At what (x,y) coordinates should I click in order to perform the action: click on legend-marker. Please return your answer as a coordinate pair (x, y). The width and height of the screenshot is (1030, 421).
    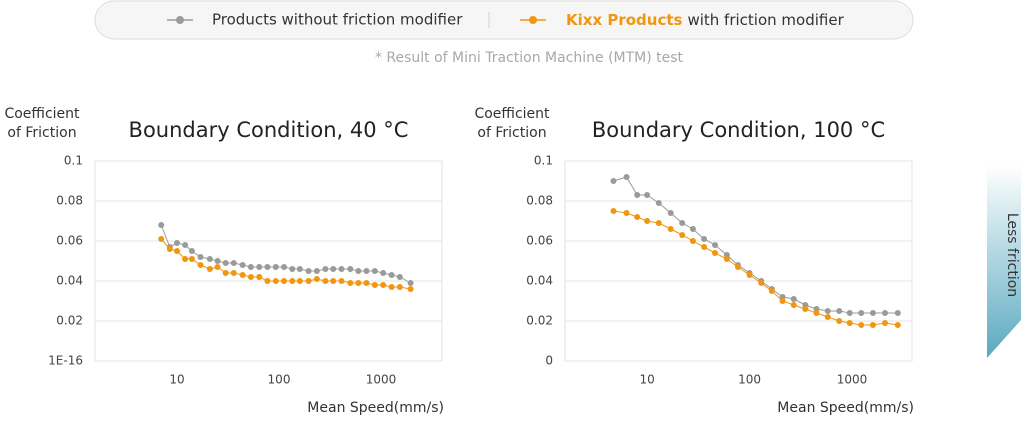
    Looking at the image, I should click on (533, 20).